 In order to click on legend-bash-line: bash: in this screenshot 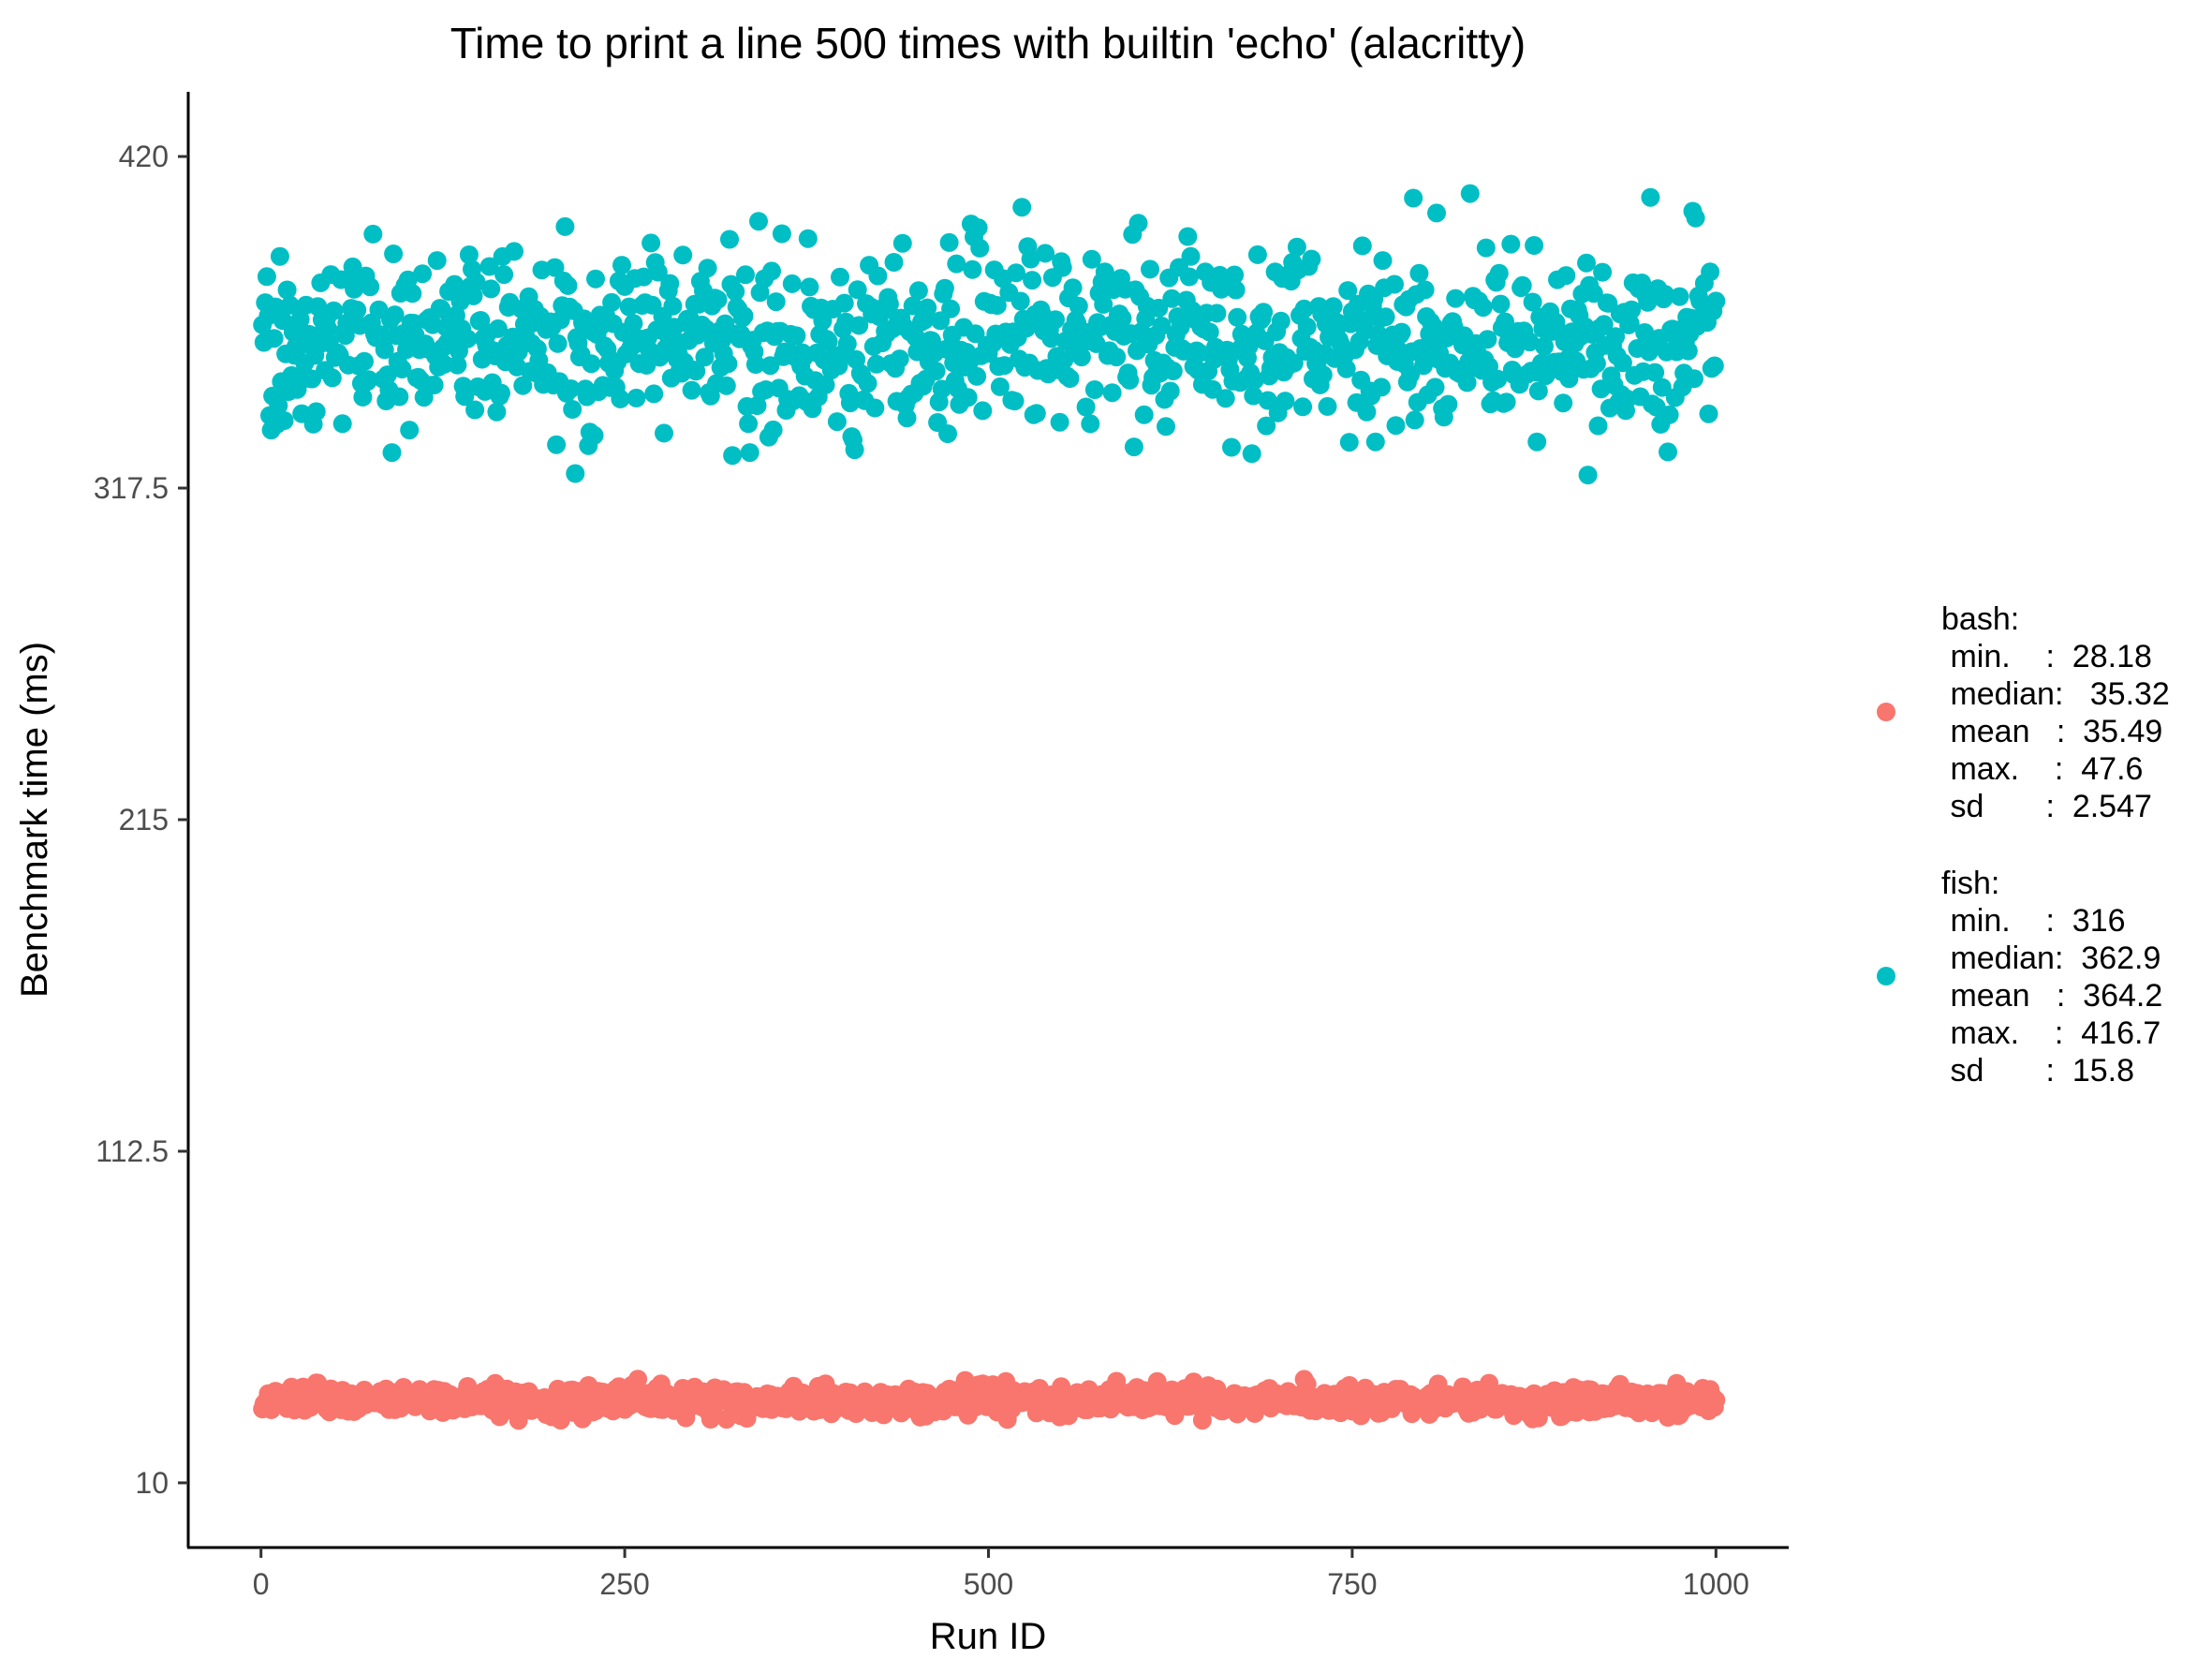, I will do `click(1980, 619)`.